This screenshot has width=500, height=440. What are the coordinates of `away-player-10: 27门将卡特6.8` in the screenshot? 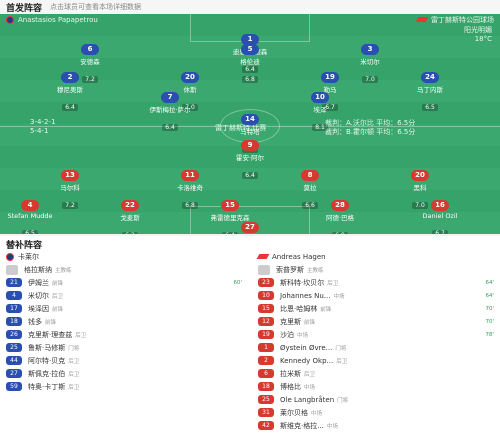 It's located at (250, 224).